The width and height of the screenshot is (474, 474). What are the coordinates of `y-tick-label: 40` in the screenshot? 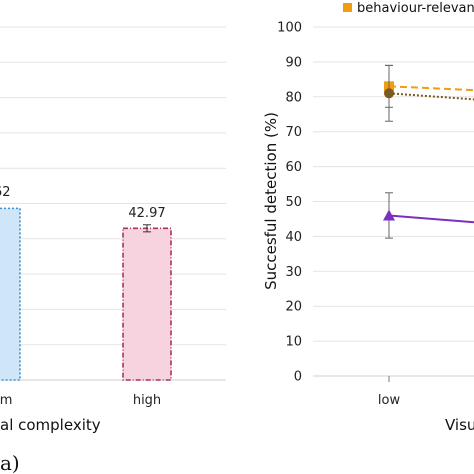 It's located at (293, 237).